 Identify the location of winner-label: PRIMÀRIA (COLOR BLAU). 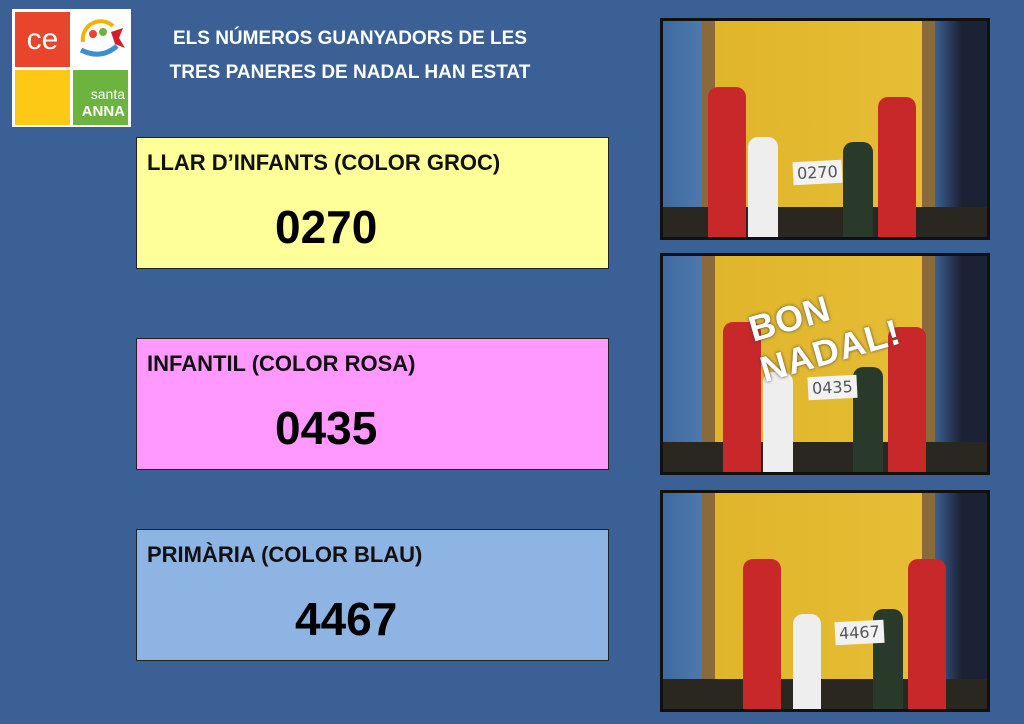
(285, 554).